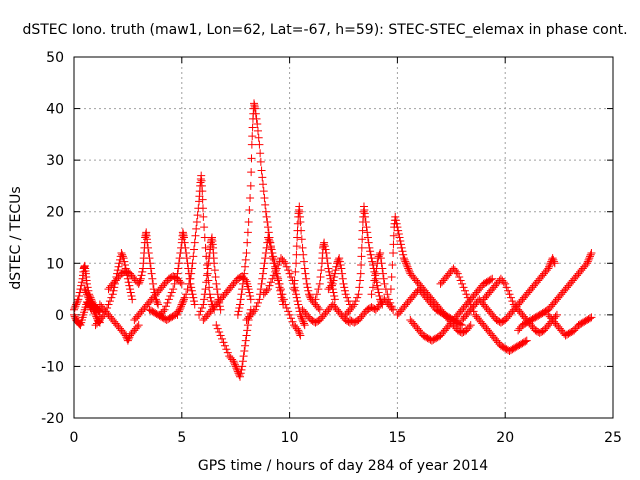  Describe the element at coordinates (613, 438) in the screenshot. I see `x-tick-label: 25` at that location.